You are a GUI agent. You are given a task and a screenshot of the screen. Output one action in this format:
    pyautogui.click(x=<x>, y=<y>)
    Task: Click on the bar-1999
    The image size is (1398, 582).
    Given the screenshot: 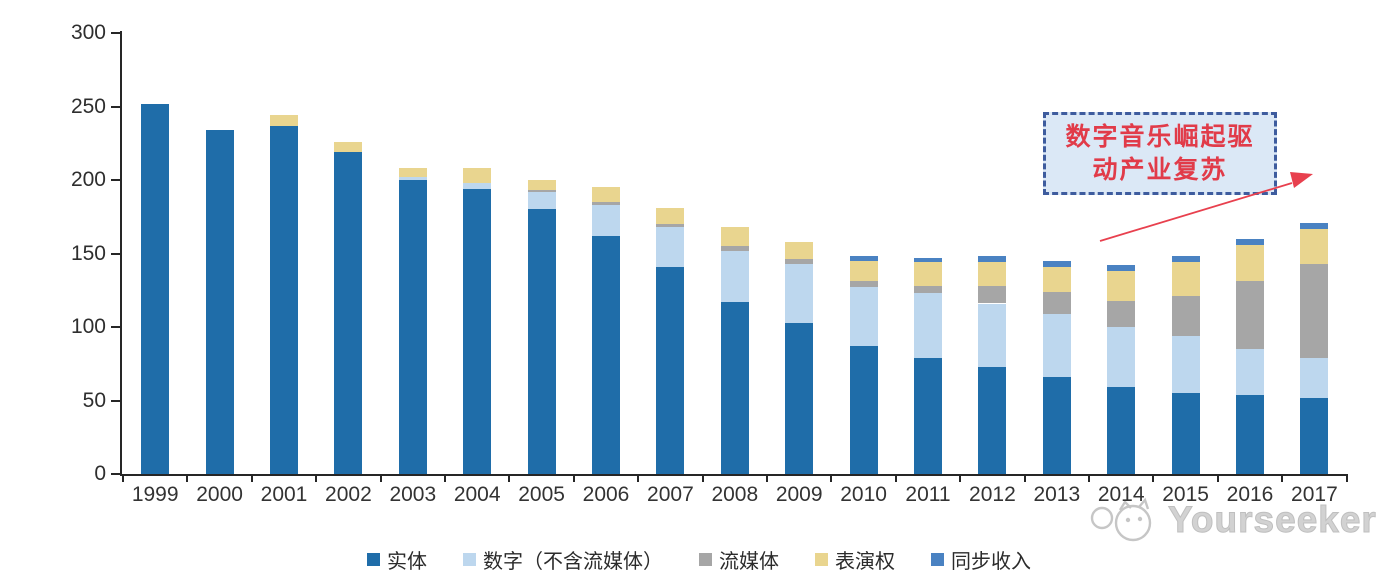 What is the action you would take?
    pyautogui.click(x=155, y=253)
    